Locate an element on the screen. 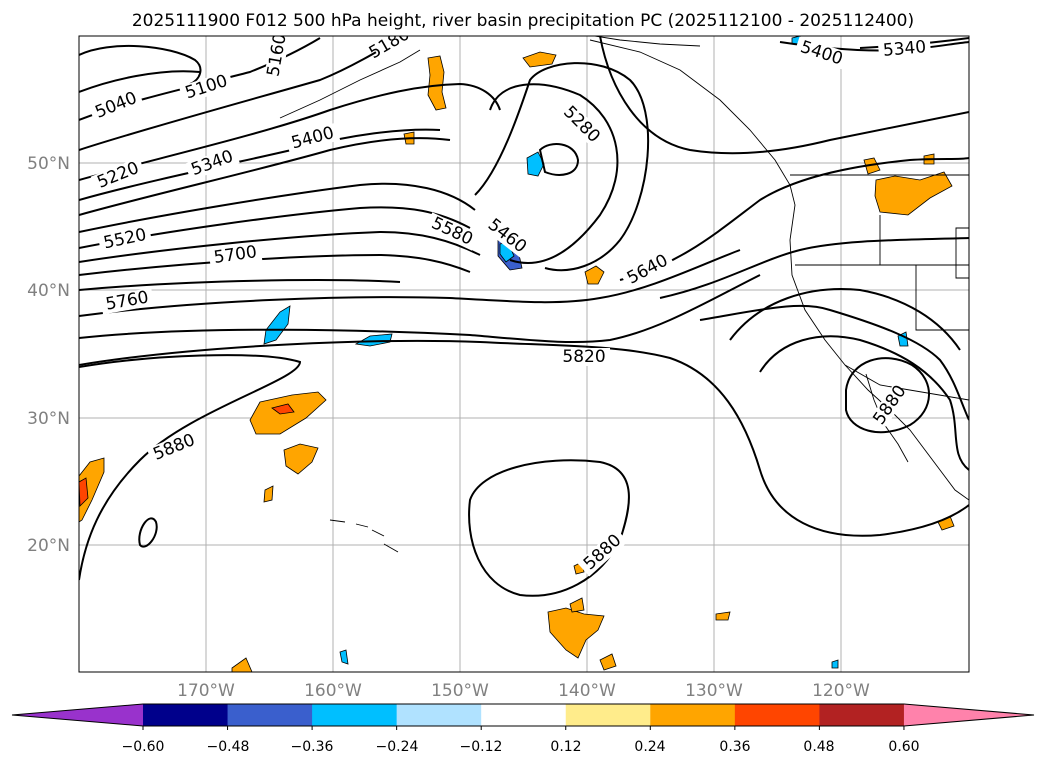 The height and width of the screenshot is (765, 1047). contour-5880-left is located at coordinates (190, 467).